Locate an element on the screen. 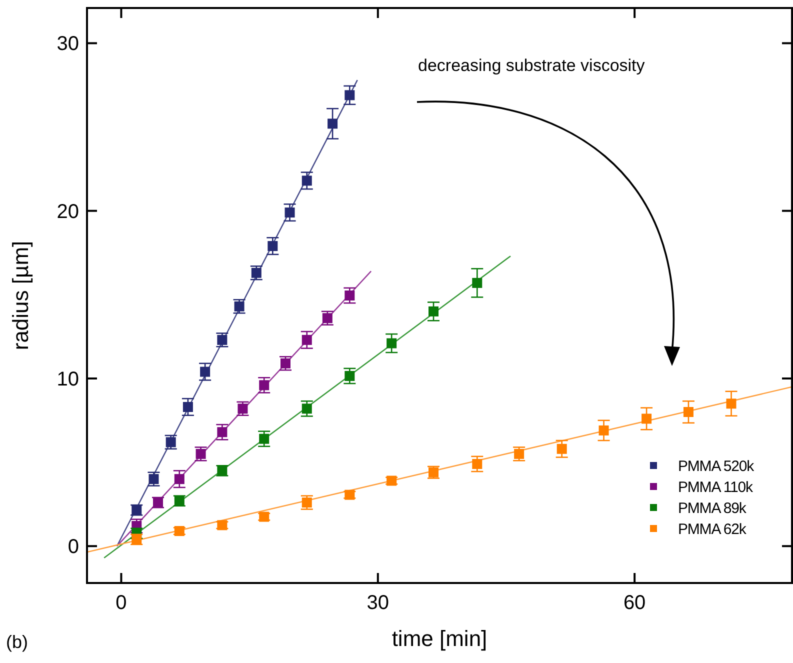  y-tick-label: 30 is located at coordinates (67, 44).